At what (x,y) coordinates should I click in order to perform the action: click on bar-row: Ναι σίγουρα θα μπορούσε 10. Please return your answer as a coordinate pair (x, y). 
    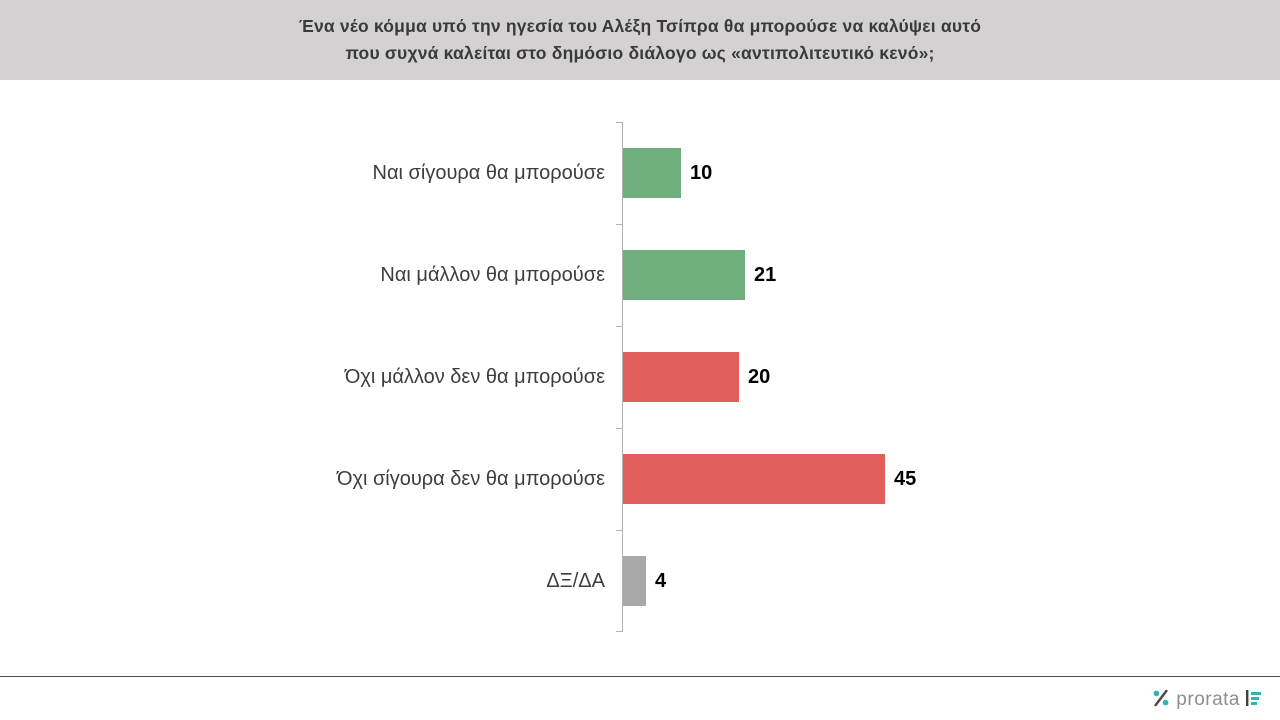
    Looking at the image, I should click on (640, 173).